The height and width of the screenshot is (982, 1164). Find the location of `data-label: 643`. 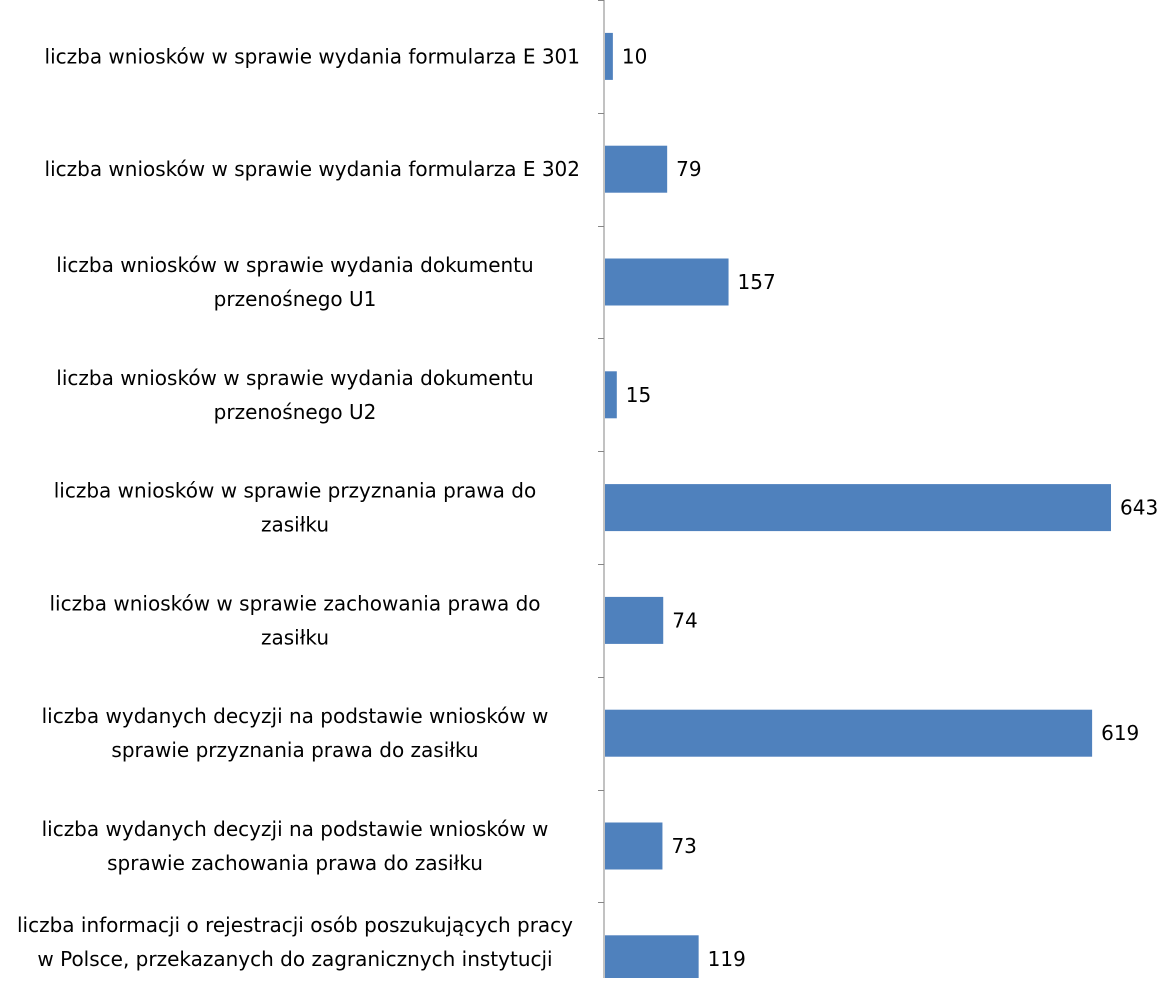

data-label: 643 is located at coordinates (1139, 508).